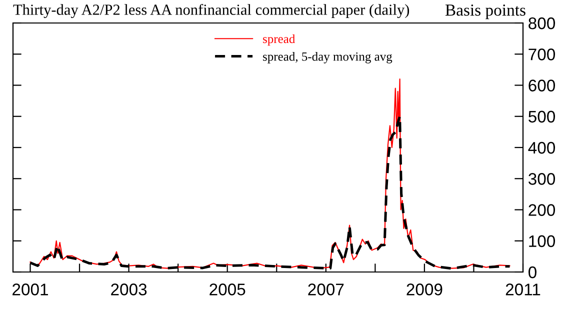 The width and height of the screenshot is (571, 322). Describe the element at coordinates (542, 179) in the screenshot. I see `y-tick-label: 300` at that location.